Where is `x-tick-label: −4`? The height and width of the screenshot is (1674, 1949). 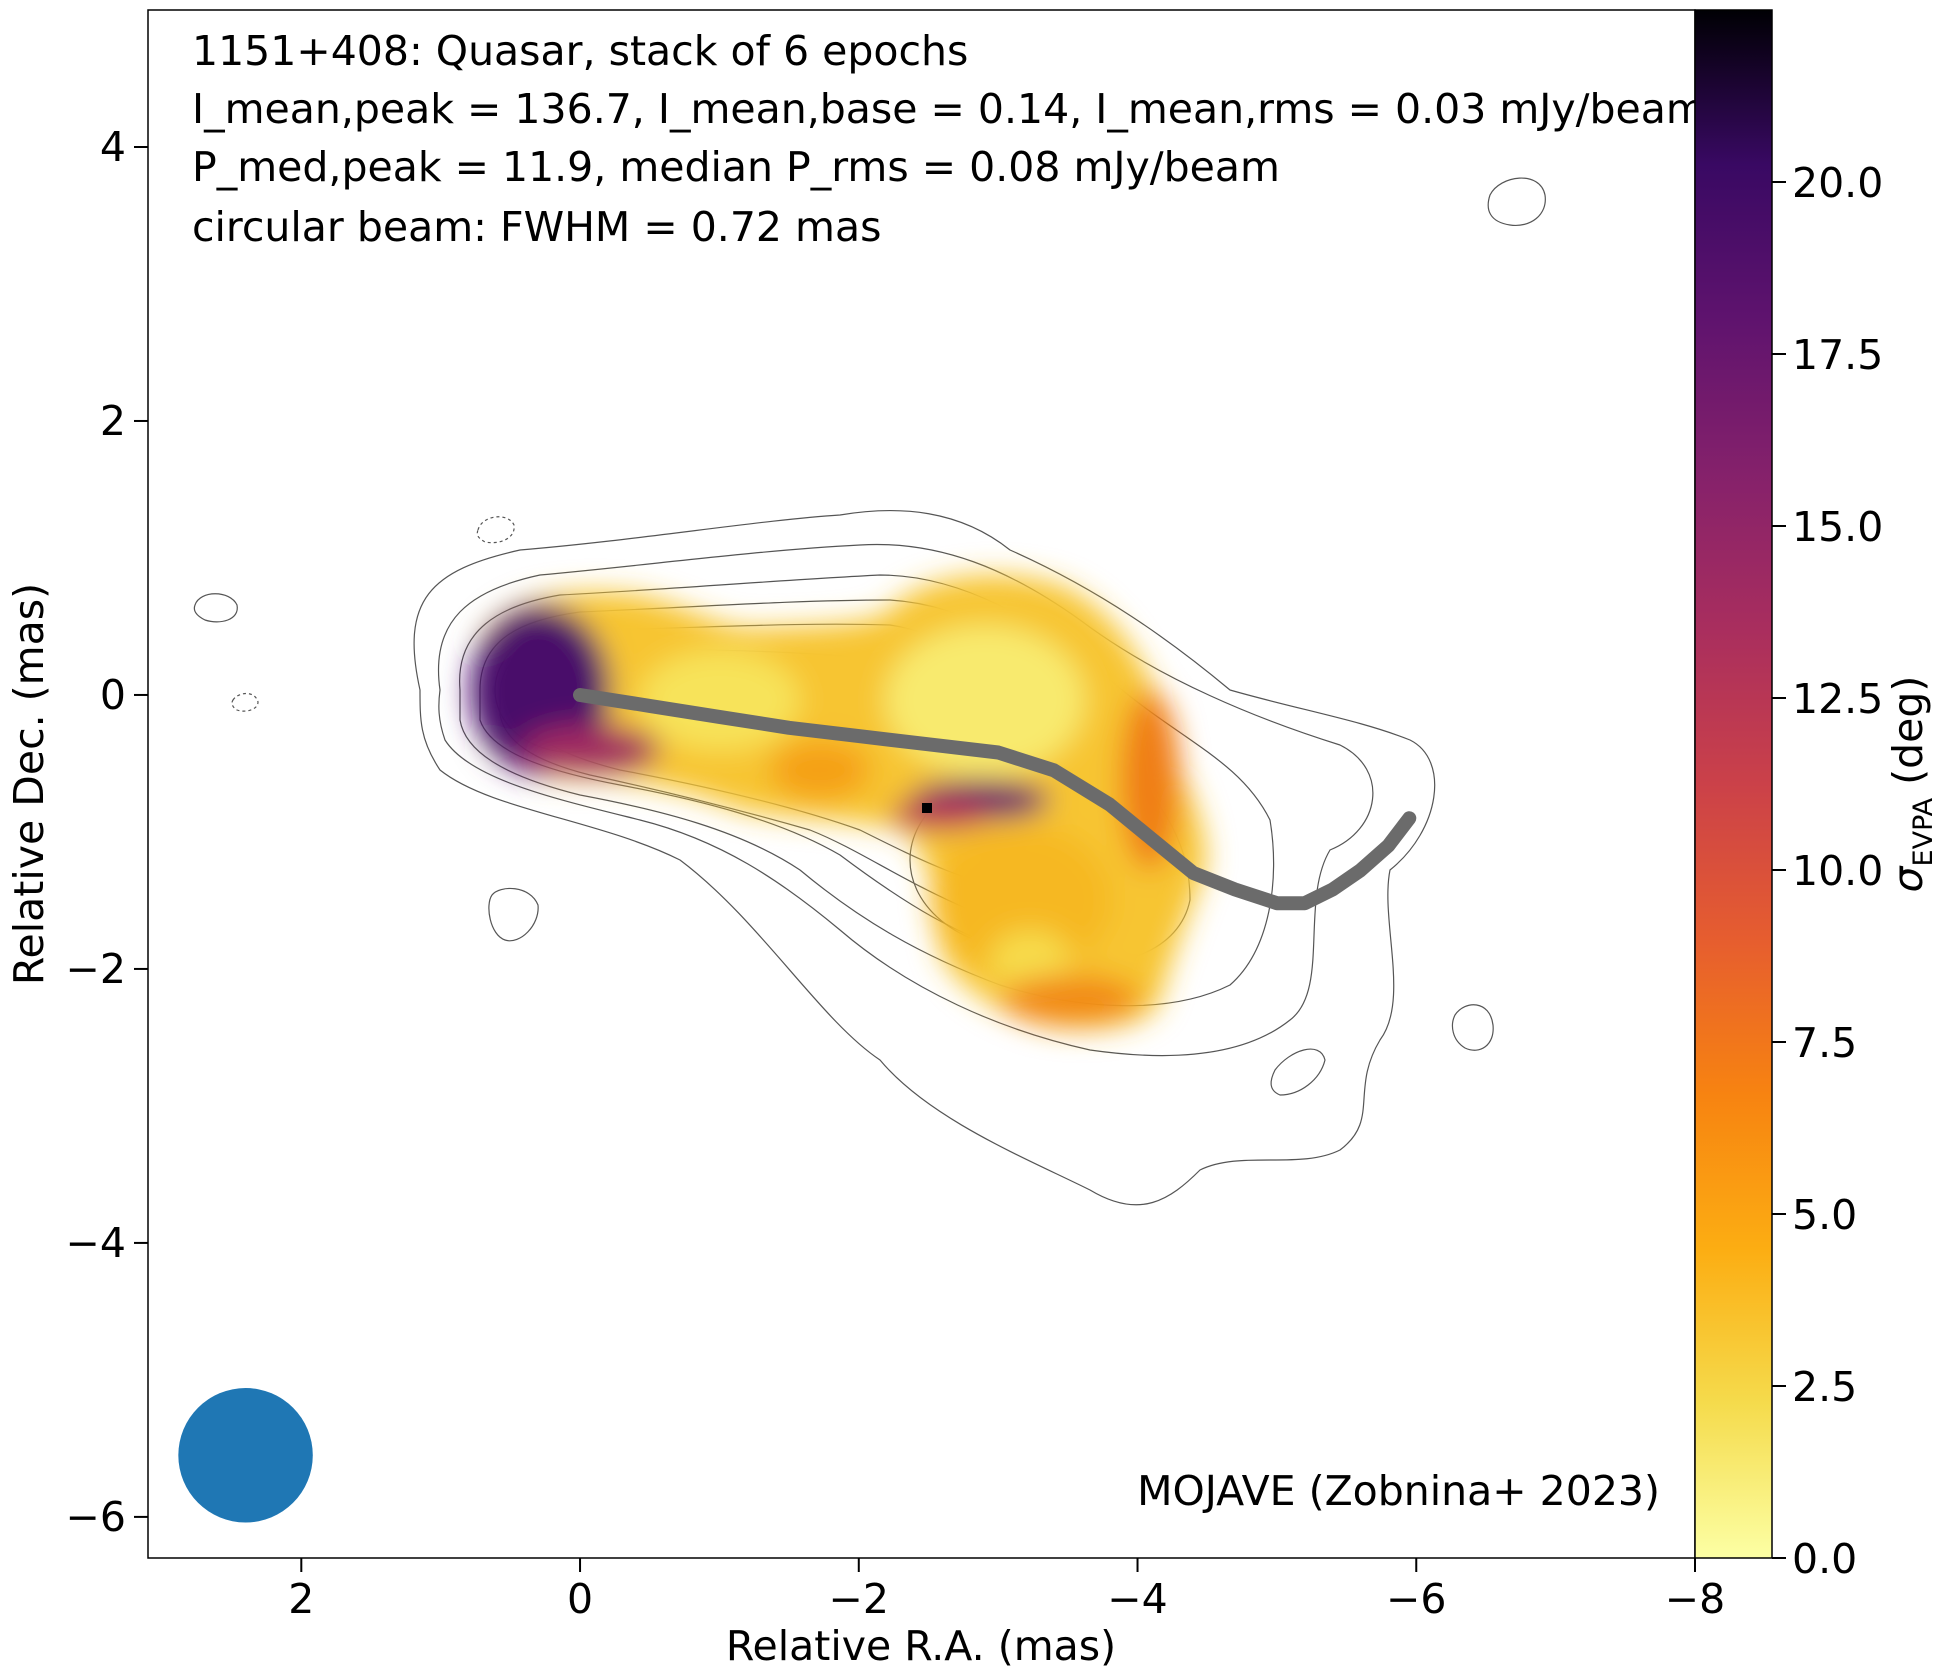
x-tick-label: −4 is located at coordinates (1137, 1599).